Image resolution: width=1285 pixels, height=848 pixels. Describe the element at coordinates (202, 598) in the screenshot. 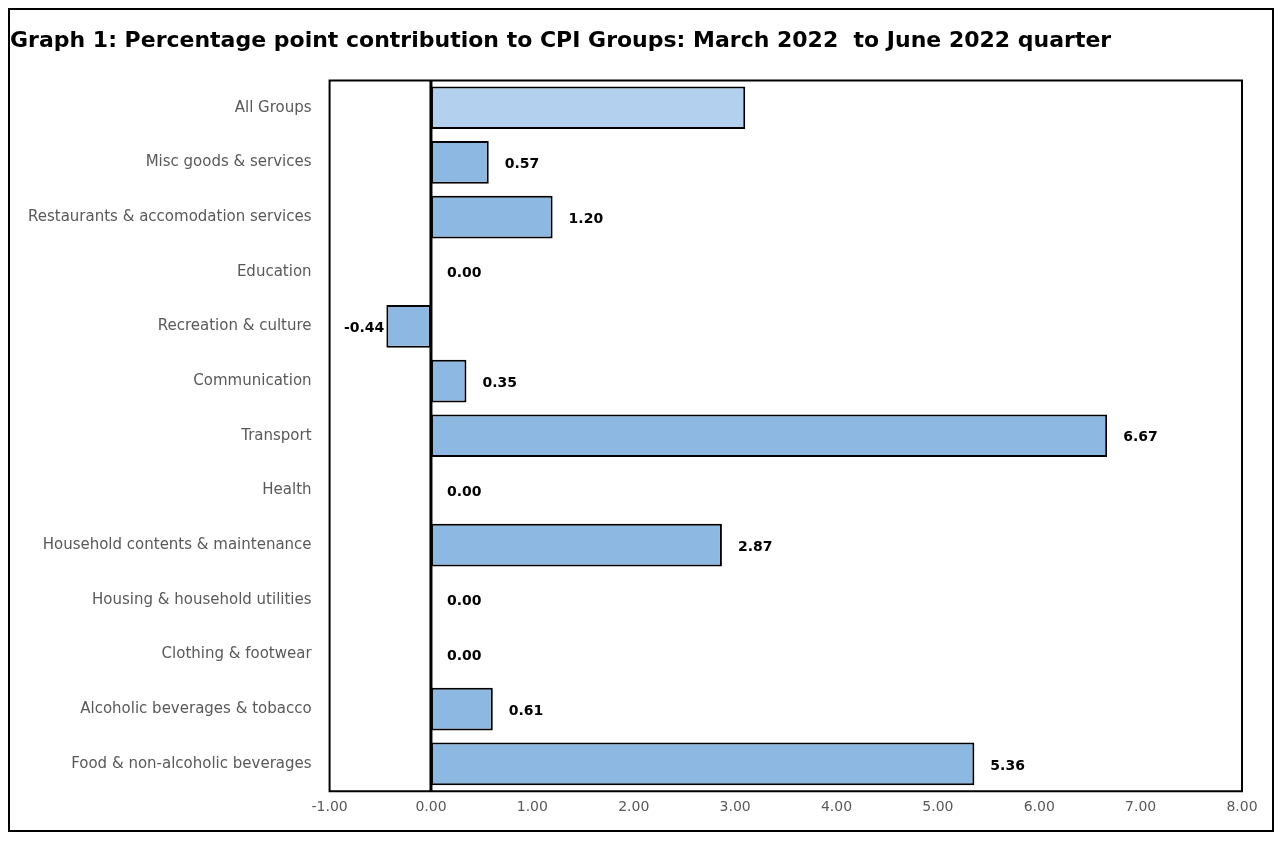

I see `y-tick-label: Housing & household utilities` at that location.